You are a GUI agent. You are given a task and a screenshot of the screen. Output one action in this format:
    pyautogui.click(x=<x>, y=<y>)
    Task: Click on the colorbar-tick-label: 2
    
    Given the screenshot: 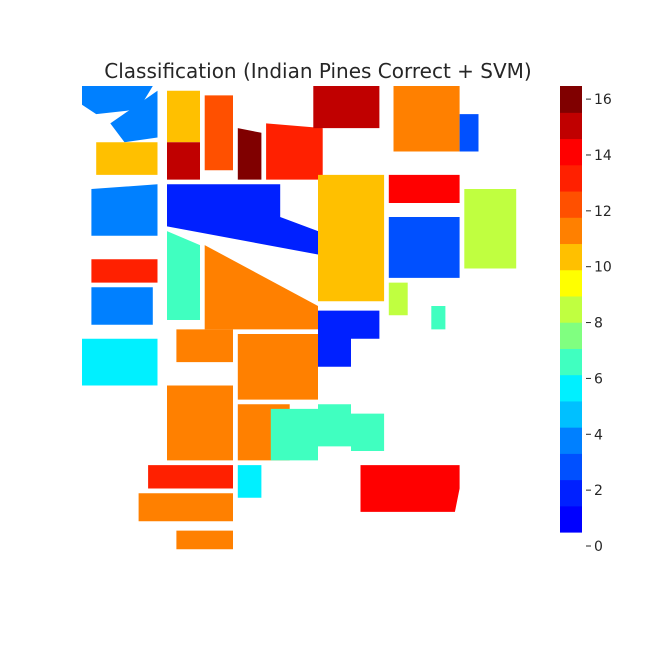 What is the action you would take?
    pyautogui.click(x=598, y=491)
    